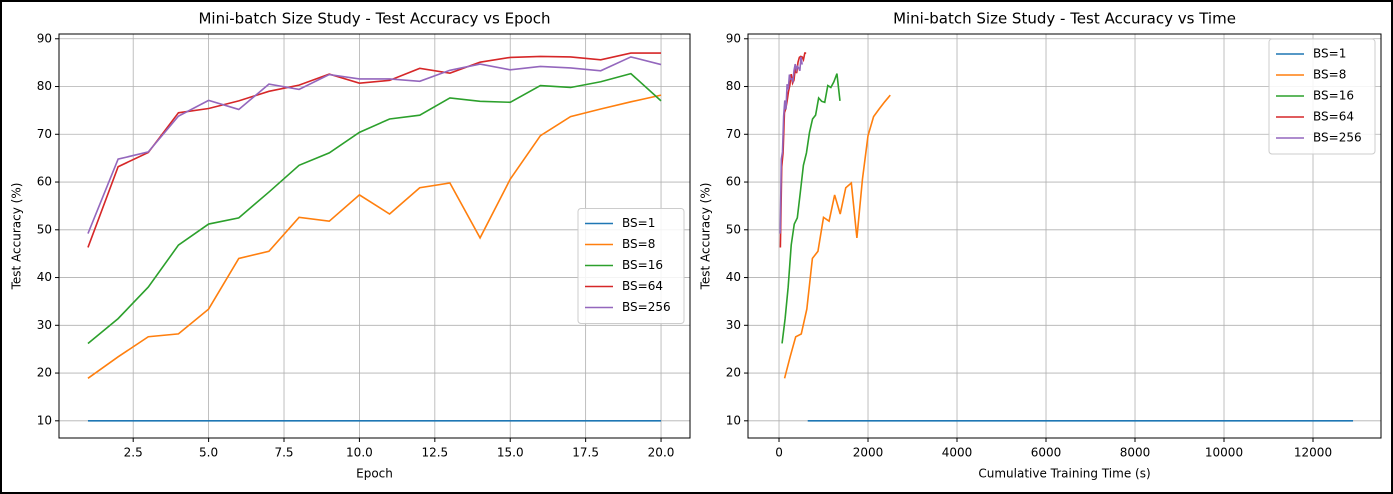  Describe the element at coordinates (283, 453) in the screenshot. I see `x-tick-label: 7.5` at that location.